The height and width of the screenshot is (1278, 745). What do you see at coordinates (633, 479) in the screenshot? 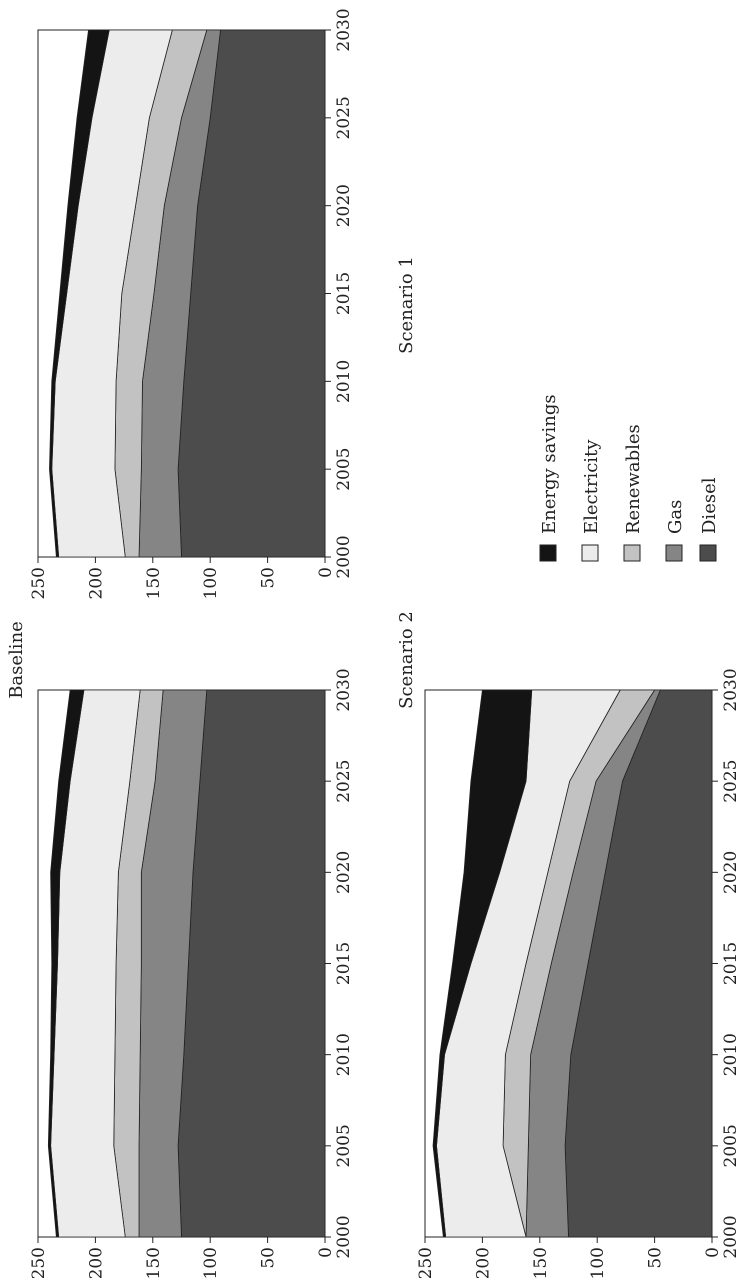
I see `legend-label-renewables: Renewables` at bounding box center [633, 479].